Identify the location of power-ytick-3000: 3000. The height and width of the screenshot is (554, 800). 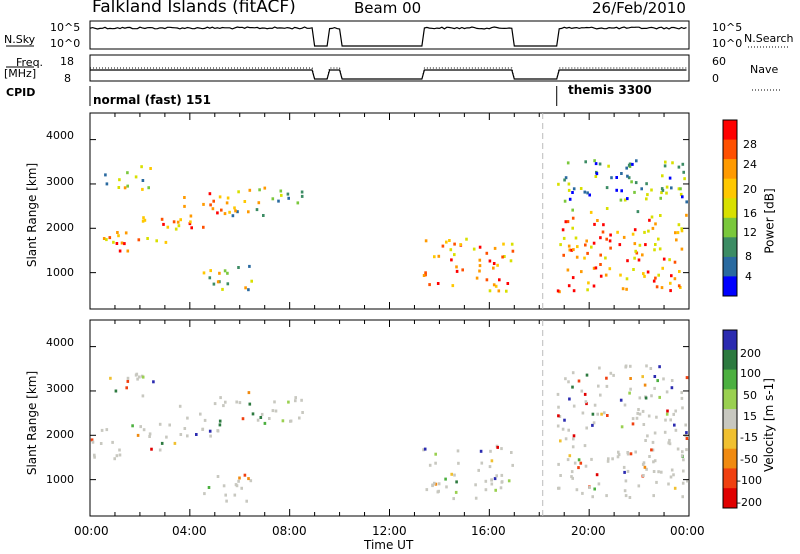
(60, 181).